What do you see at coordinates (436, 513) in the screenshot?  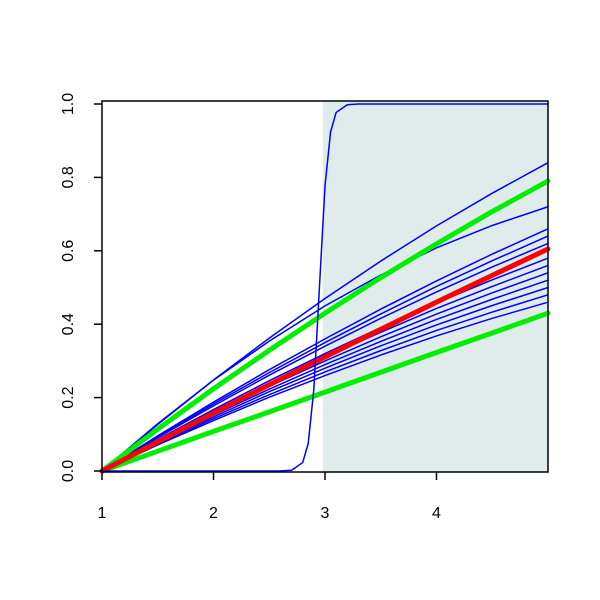 I see `x-tick-label: 4` at bounding box center [436, 513].